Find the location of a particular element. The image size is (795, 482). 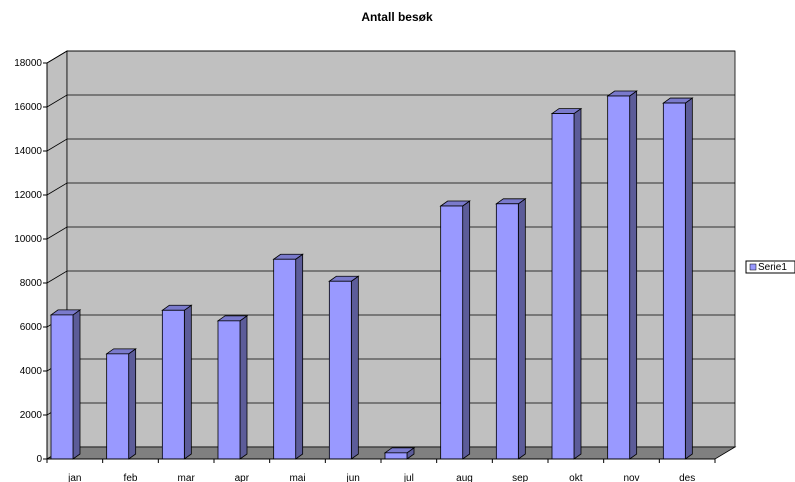

x-tick-label: sep is located at coordinates (520, 477).